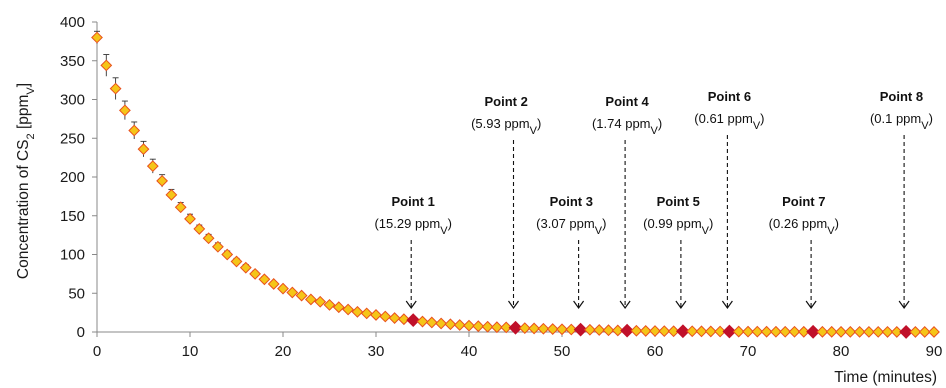 The image size is (946, 388). I want to click on y-tick-label: 400, so click(72, 22).